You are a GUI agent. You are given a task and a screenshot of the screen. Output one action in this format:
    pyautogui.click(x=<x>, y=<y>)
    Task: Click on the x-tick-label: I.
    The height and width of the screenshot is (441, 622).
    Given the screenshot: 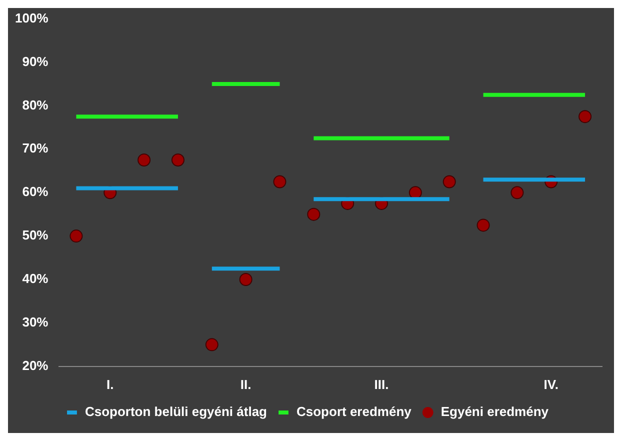 What is the action you would take?
    pyautogui.click(x=110, y=384)
    